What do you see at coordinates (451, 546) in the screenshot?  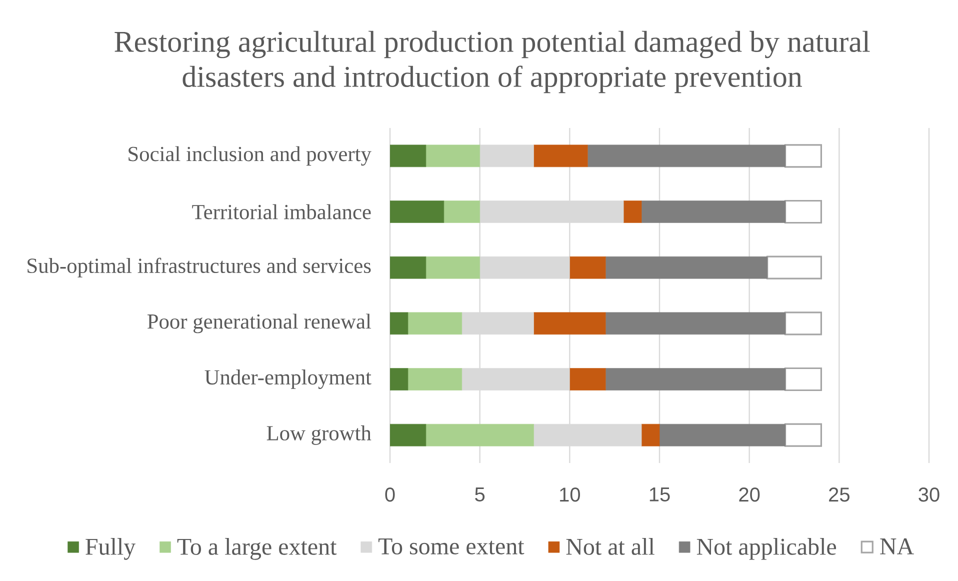 I see `legend-label: To some extent` at bounding box center [451, 546].